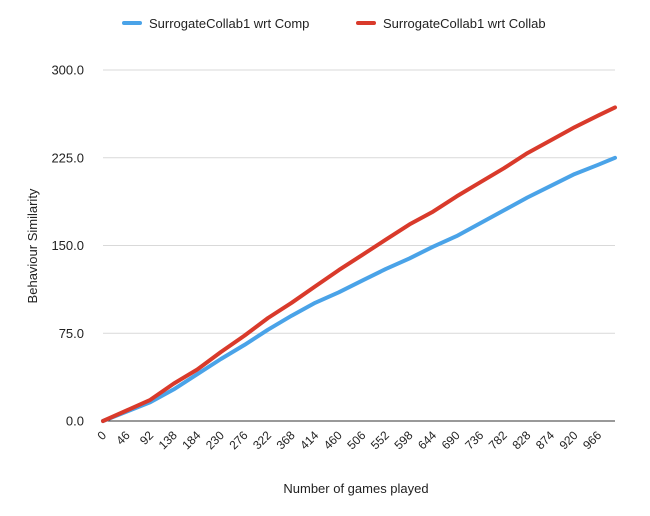  I want to click on y-axis-ticks: 0.0 75.0 150.0 225.0 300.0, so click(67, 246).